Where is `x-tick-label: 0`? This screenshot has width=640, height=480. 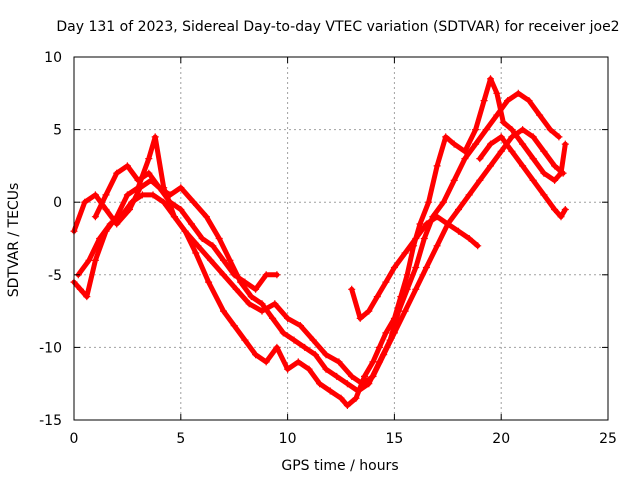
x-tick-label: 0 is located at coordinates (74, 439).